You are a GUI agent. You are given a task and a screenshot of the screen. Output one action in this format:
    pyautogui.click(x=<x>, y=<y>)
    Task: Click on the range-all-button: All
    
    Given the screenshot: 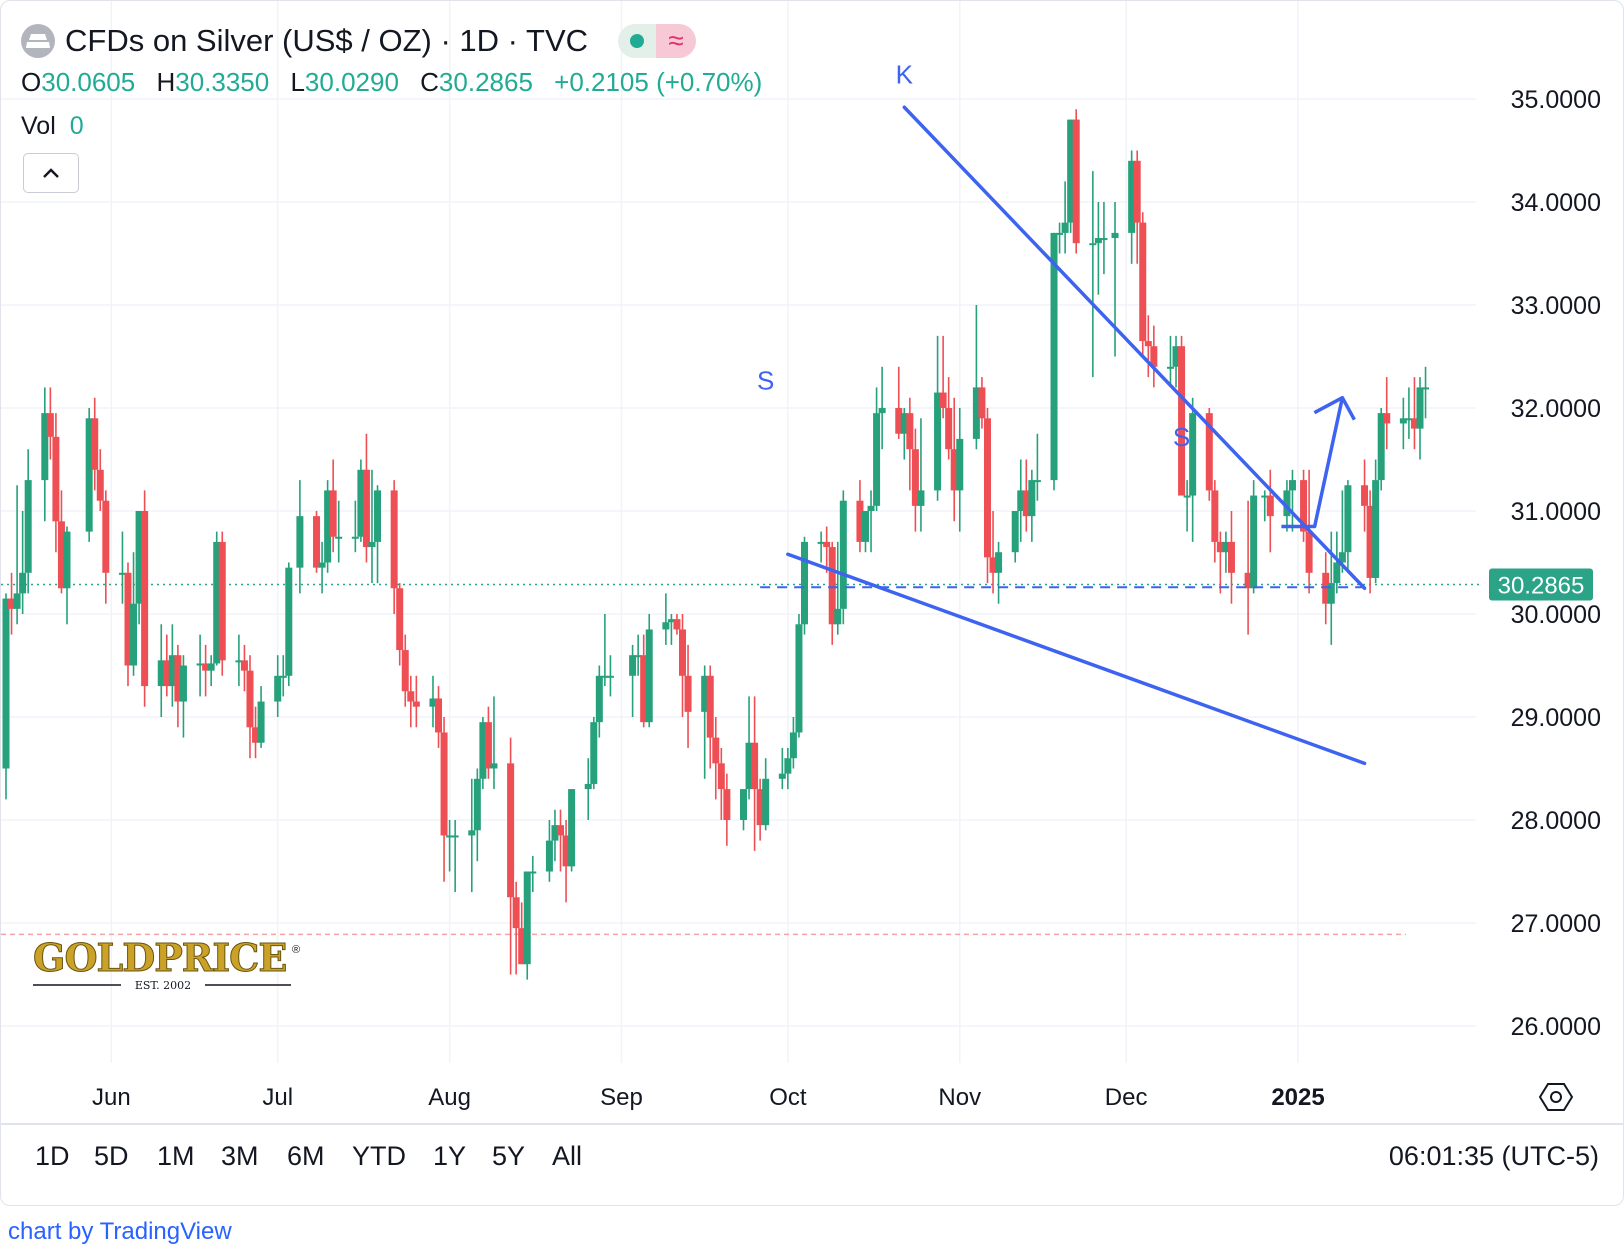 What is the action you would take?
    pyautogui.click(x=567, y=1156)
    